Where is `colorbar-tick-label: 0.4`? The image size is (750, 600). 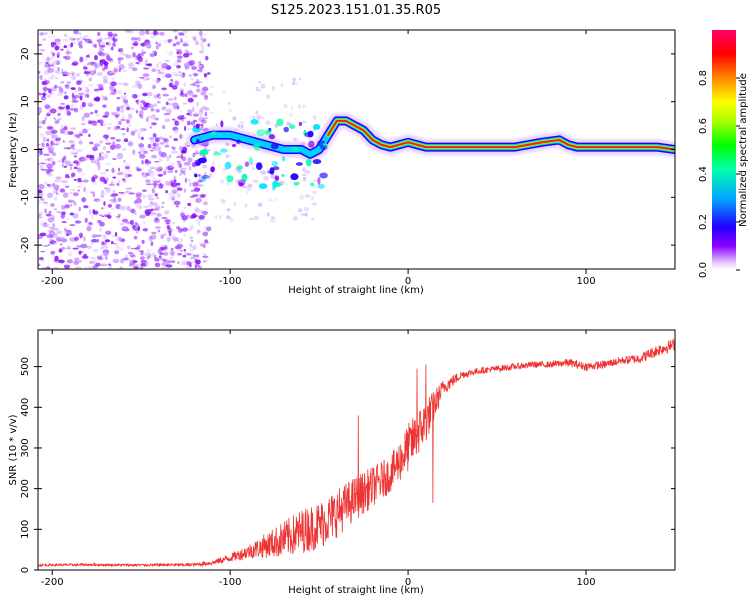 colorbar-tick-label: 0.4 is located at coordinates (703, 174).